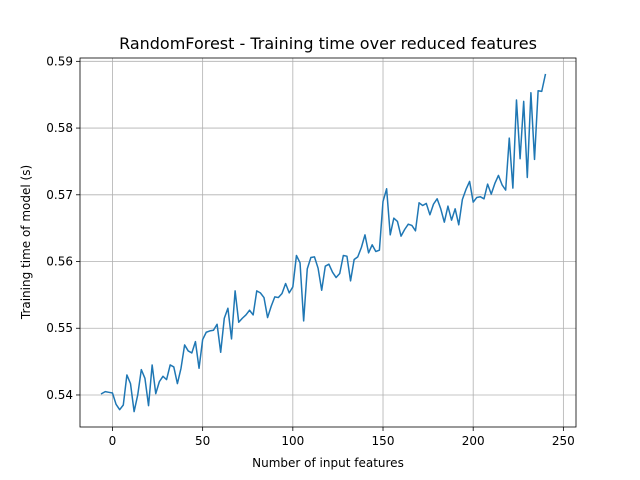 The height and width of the screenshot is (480, 640). I want to click on x-axis-label: Number of input features, so click(328, 463).